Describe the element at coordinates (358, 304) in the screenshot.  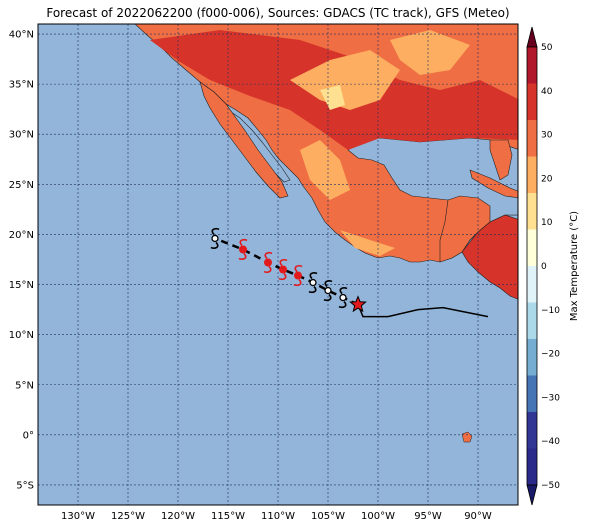
I see `current-position-star-icon` at that location.